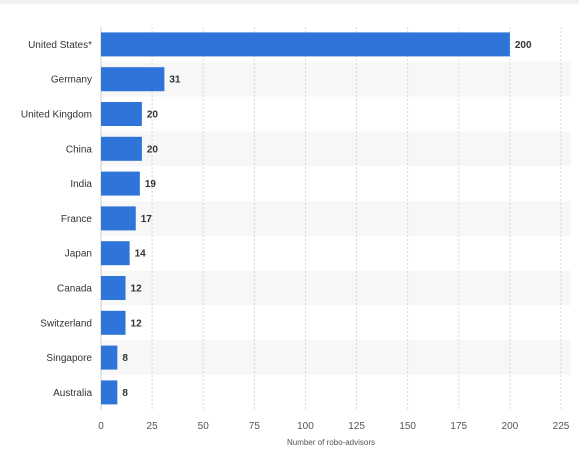 This screenshot has width=579, height=450. What do you see at coordinates (204, 426) in the screenshot?
I see `x-tick-label: 50` at bounding box center [204, 426].